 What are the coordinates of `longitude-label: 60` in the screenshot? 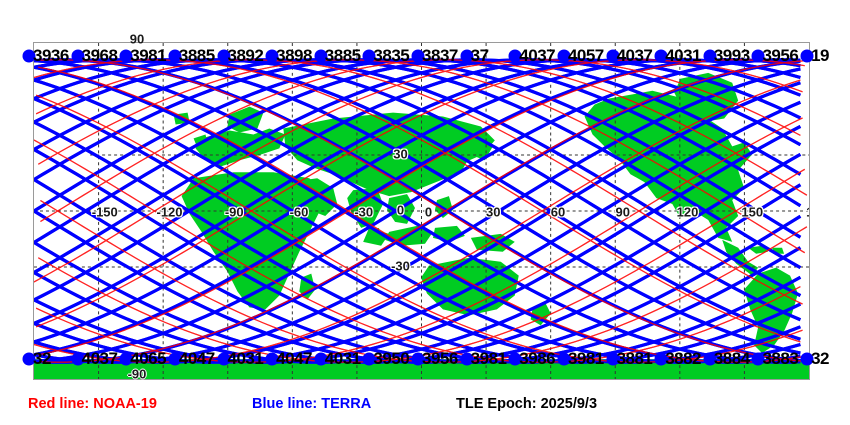 It's located at (558, 212).